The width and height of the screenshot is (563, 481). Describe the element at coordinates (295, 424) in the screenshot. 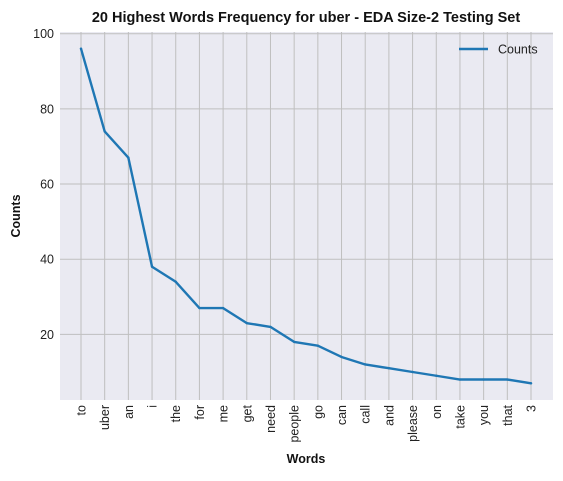

I see `x-tick-label: people` at that location.